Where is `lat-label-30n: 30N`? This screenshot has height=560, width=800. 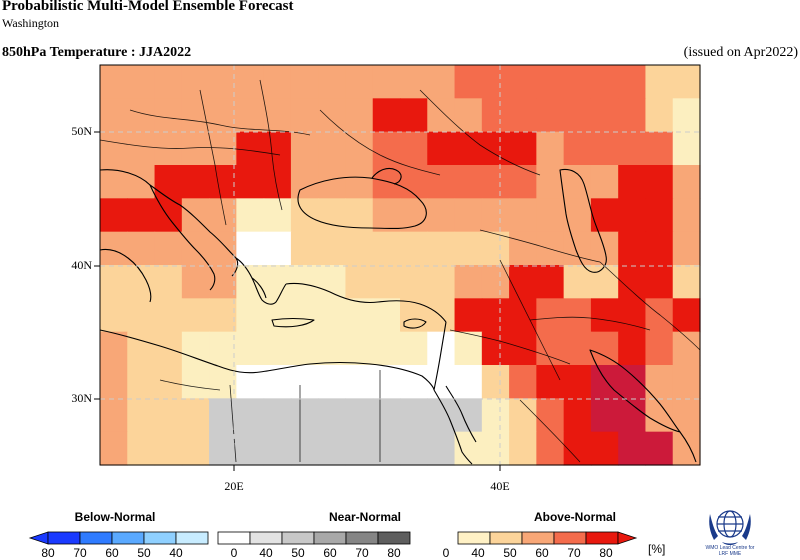 lat-label-30n: 30N is located at coordinates (81, 398).